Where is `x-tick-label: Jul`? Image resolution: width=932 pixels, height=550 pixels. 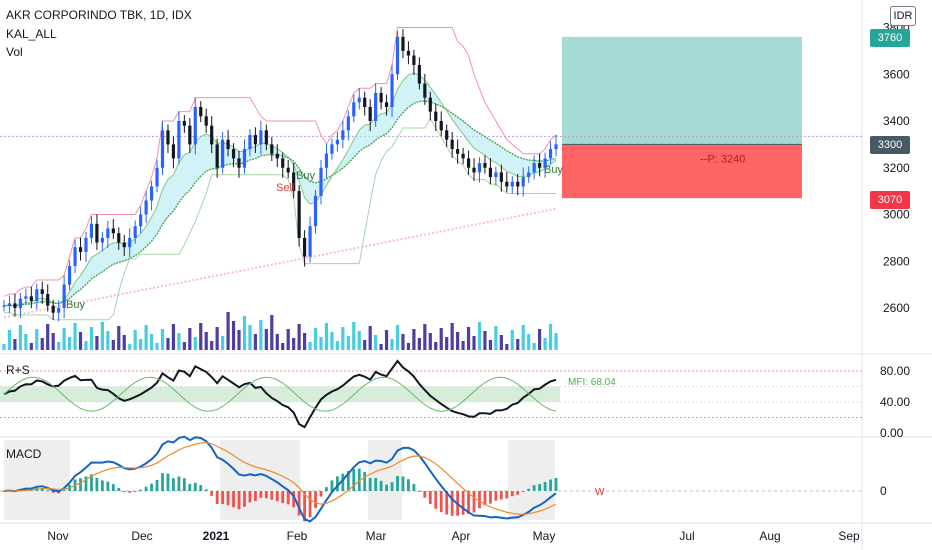
x-tick-label: Jul is located at coordinates (686, 536).